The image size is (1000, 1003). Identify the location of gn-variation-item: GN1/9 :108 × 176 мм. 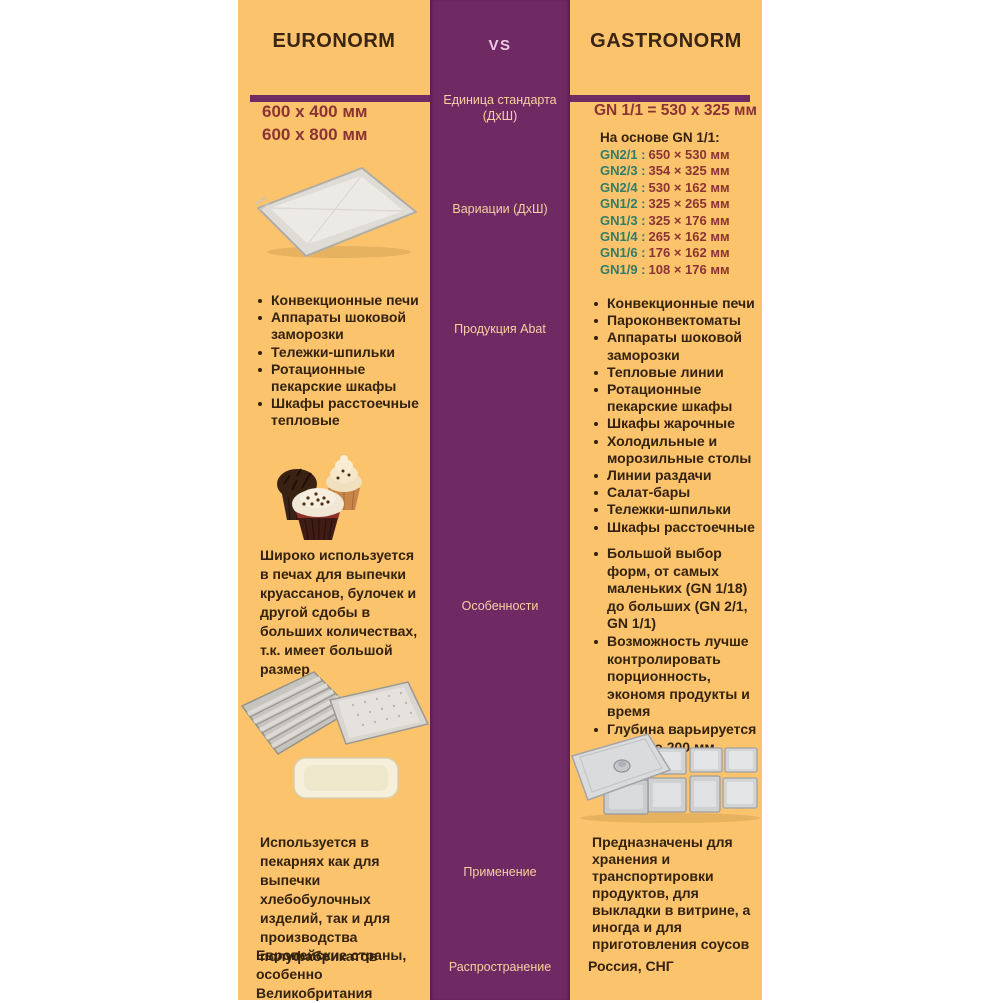
(665, 269).